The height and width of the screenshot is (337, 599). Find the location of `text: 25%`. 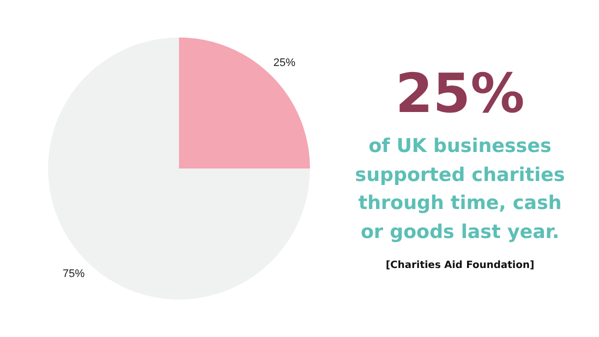

text: 25% is located at coordinates (460, 94).